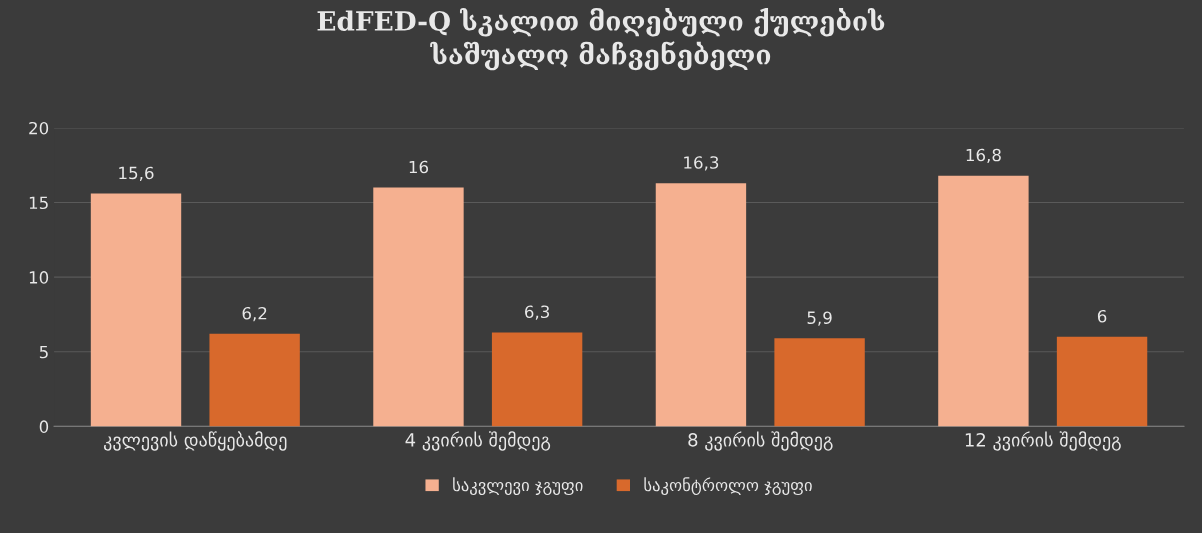 The height and width of the screenshot is (533, 1202). What do you see at coordinates (478, 441) in the screenshot?
I see `x-tick-label: 4 კვირის შემდეგ` at bounding box center [478, 441].